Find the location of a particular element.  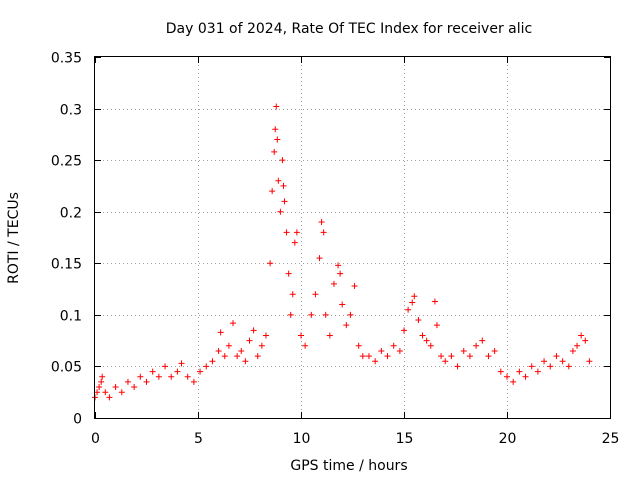

y-tick-label: 0.15 is located at coordinates (66, 265).